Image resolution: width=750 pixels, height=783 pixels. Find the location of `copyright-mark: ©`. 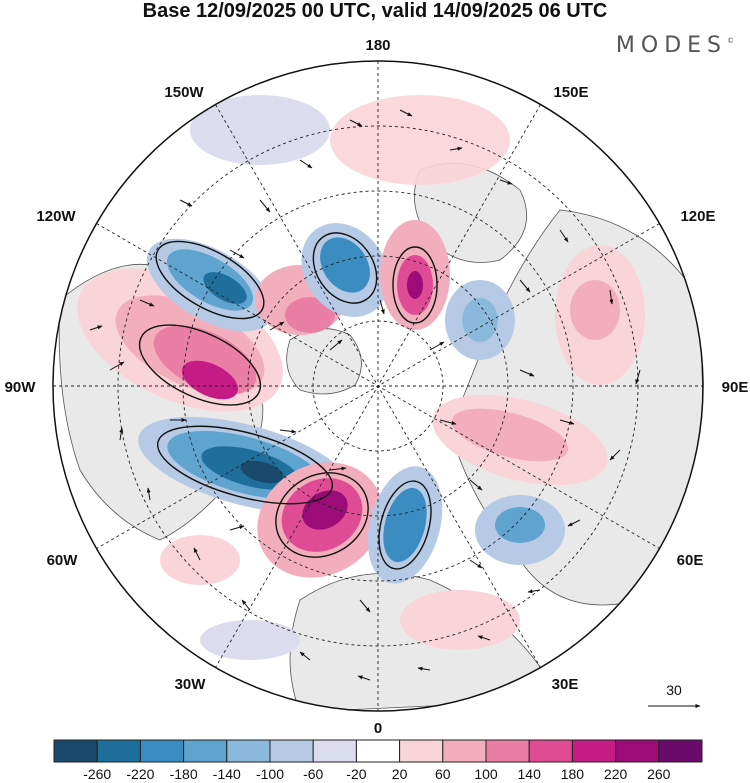

copyright-mark: © is located at coordinates (730, 41).